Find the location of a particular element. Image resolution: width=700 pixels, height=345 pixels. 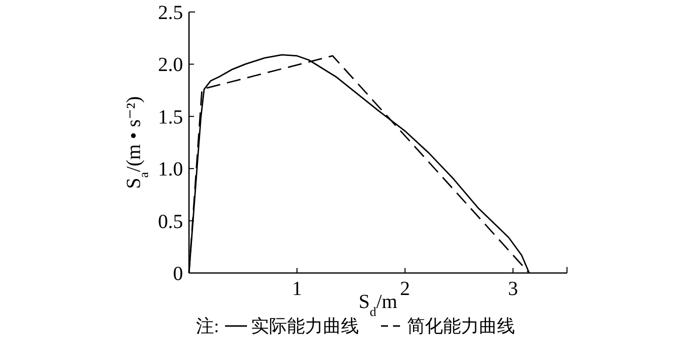

legend-label: 简化能力曲线 is located at coordinates (461, 326).